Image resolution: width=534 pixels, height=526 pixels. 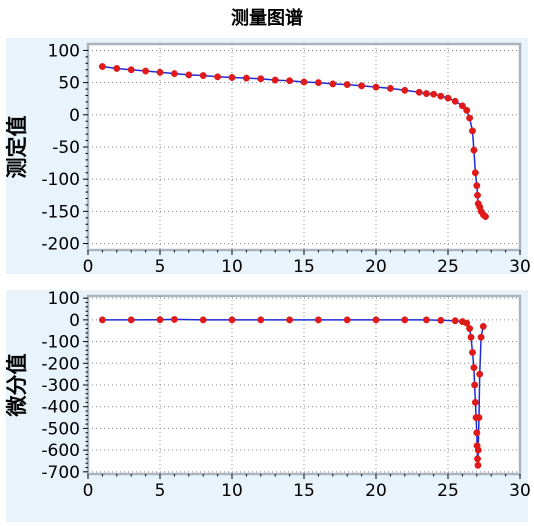 What do you see at coordinates (88, 491) in the screenshot?
I see `derivative-xtick-label: 0` at bounding box center [88, 491].